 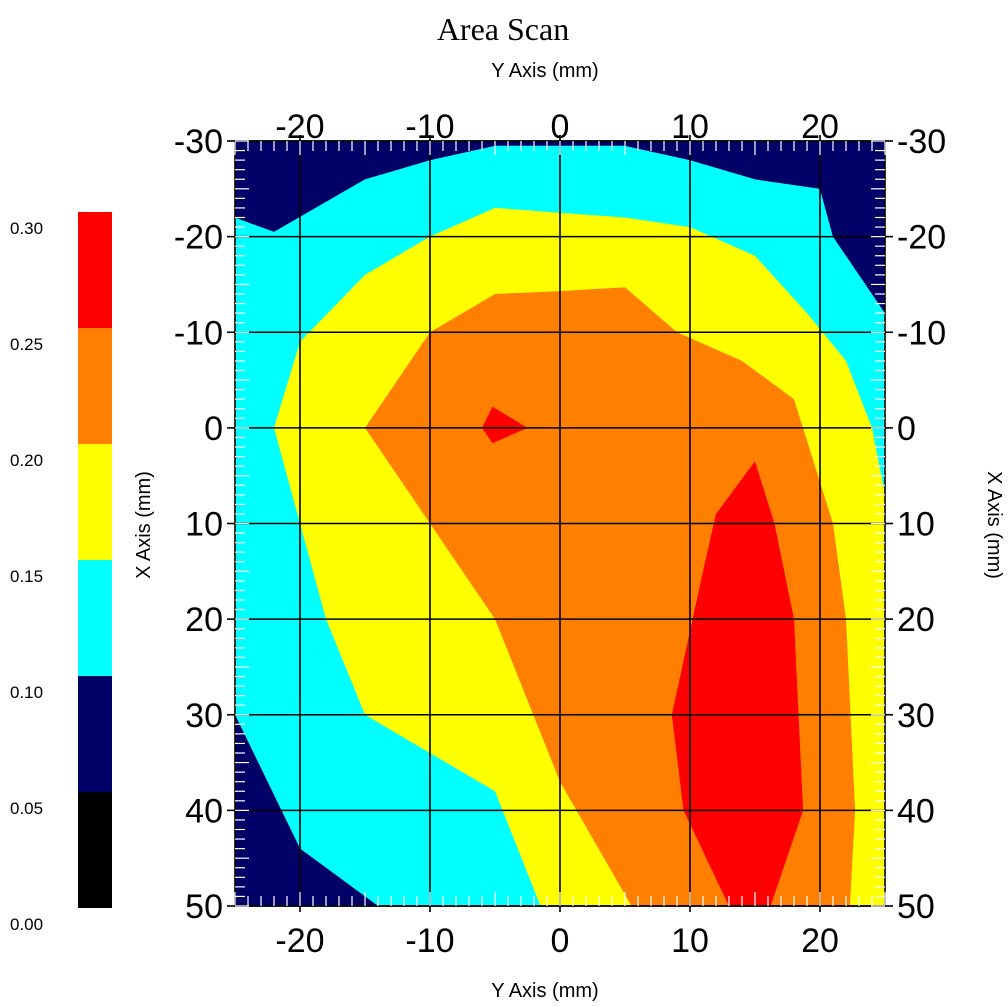 I want to click on x-tick-label-top: -20, so click(x=299, y=127).